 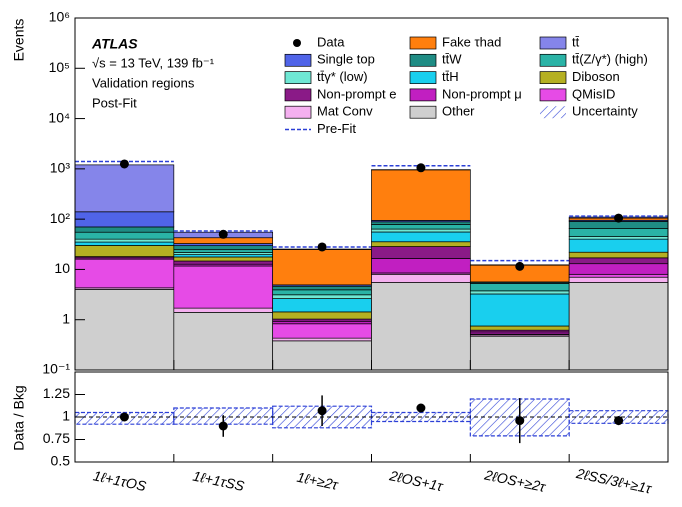 I want to click on x-tick-label: 1ℓ+≥2τ, so click(x=318, y=481).